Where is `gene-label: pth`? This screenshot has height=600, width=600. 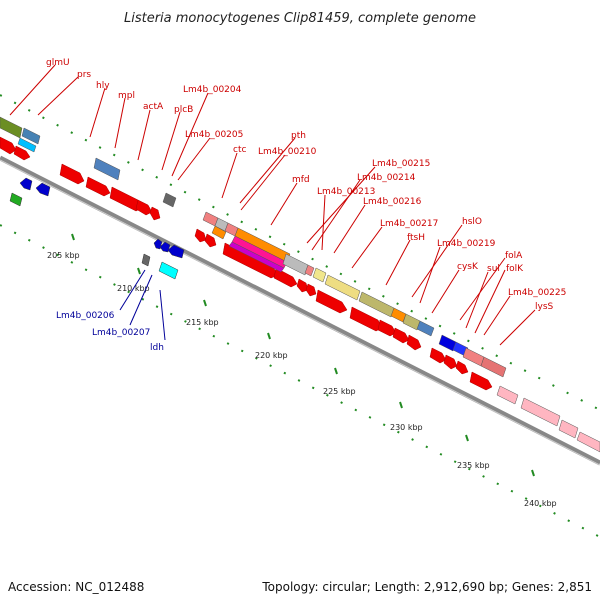 gene-label: pth is located at coordinates (298, 136).